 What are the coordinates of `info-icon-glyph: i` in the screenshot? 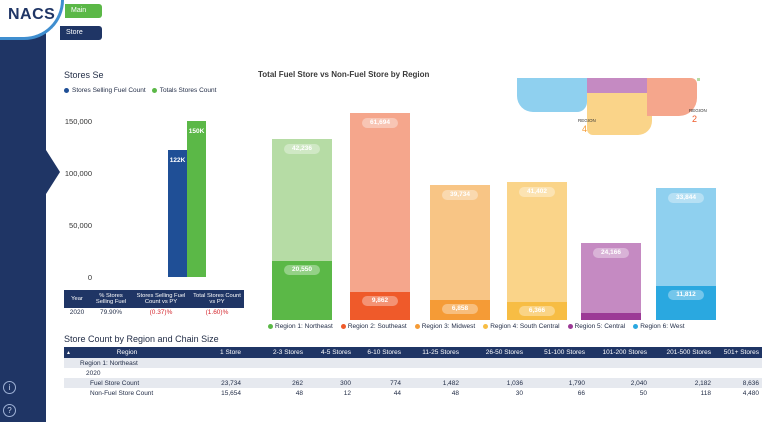 It's located at (9, 387).